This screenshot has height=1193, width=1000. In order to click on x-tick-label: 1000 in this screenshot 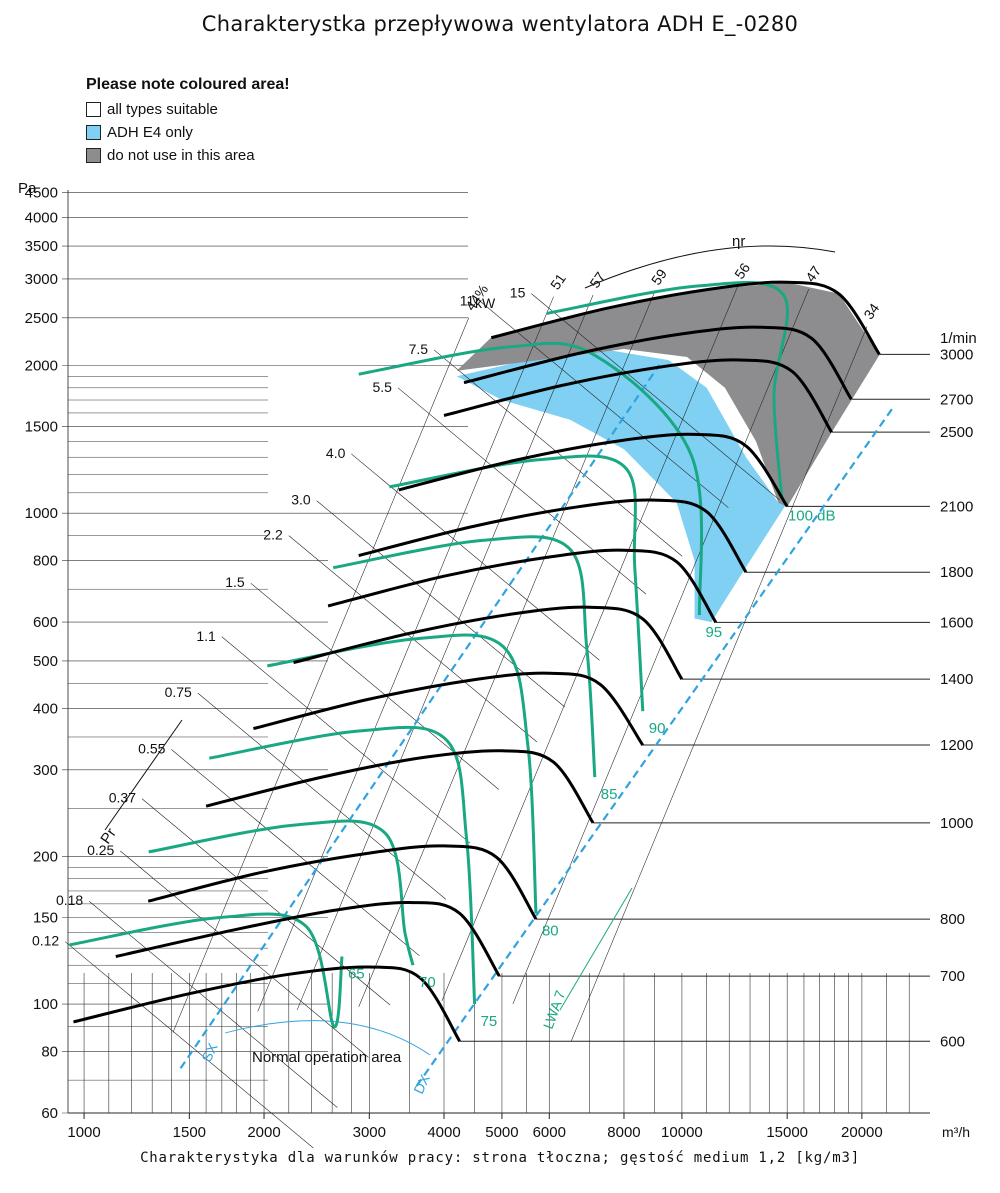, I will do `click(83, 1132)`.